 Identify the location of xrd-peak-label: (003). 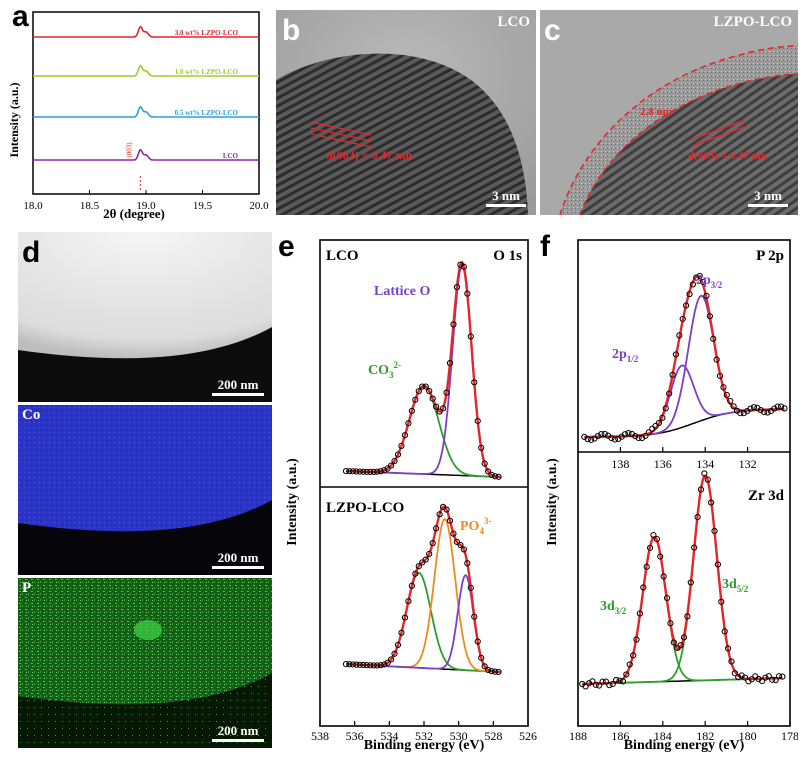
(129, 150).